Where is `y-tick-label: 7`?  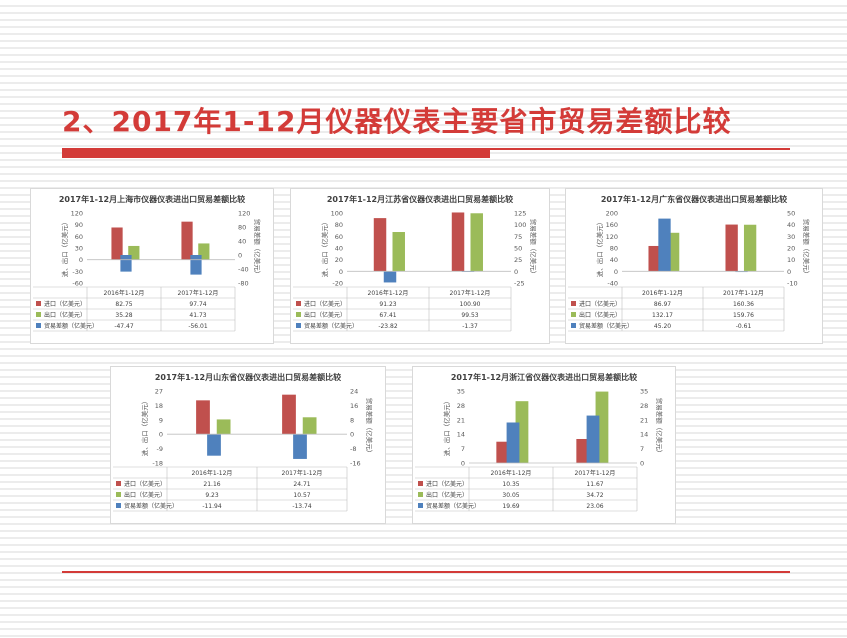
y-tick-label: 7 is located at coordinates (463, 449).